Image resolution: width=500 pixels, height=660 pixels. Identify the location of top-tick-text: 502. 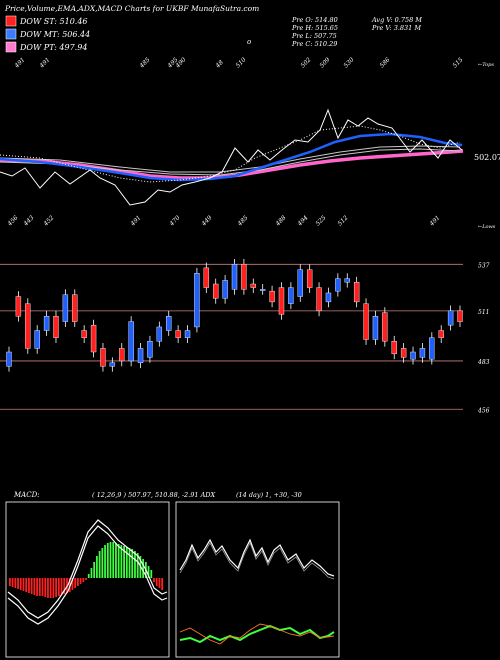
(305, 62).